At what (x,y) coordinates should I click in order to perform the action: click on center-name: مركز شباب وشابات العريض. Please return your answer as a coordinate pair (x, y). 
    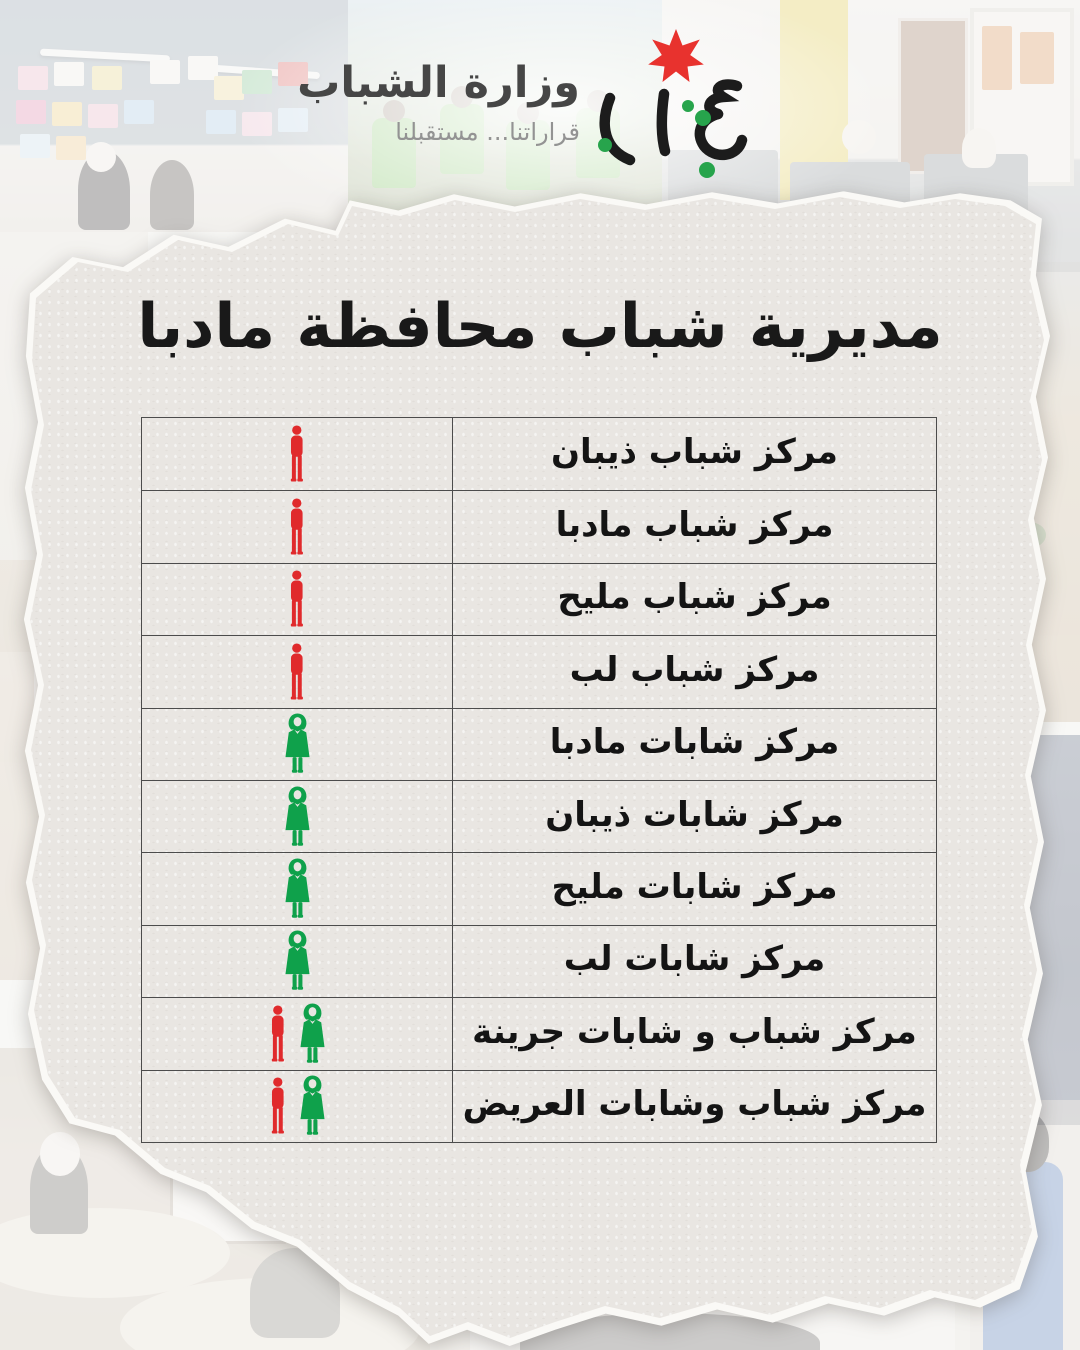
    Looking at the image, I should click on (694, 1104).